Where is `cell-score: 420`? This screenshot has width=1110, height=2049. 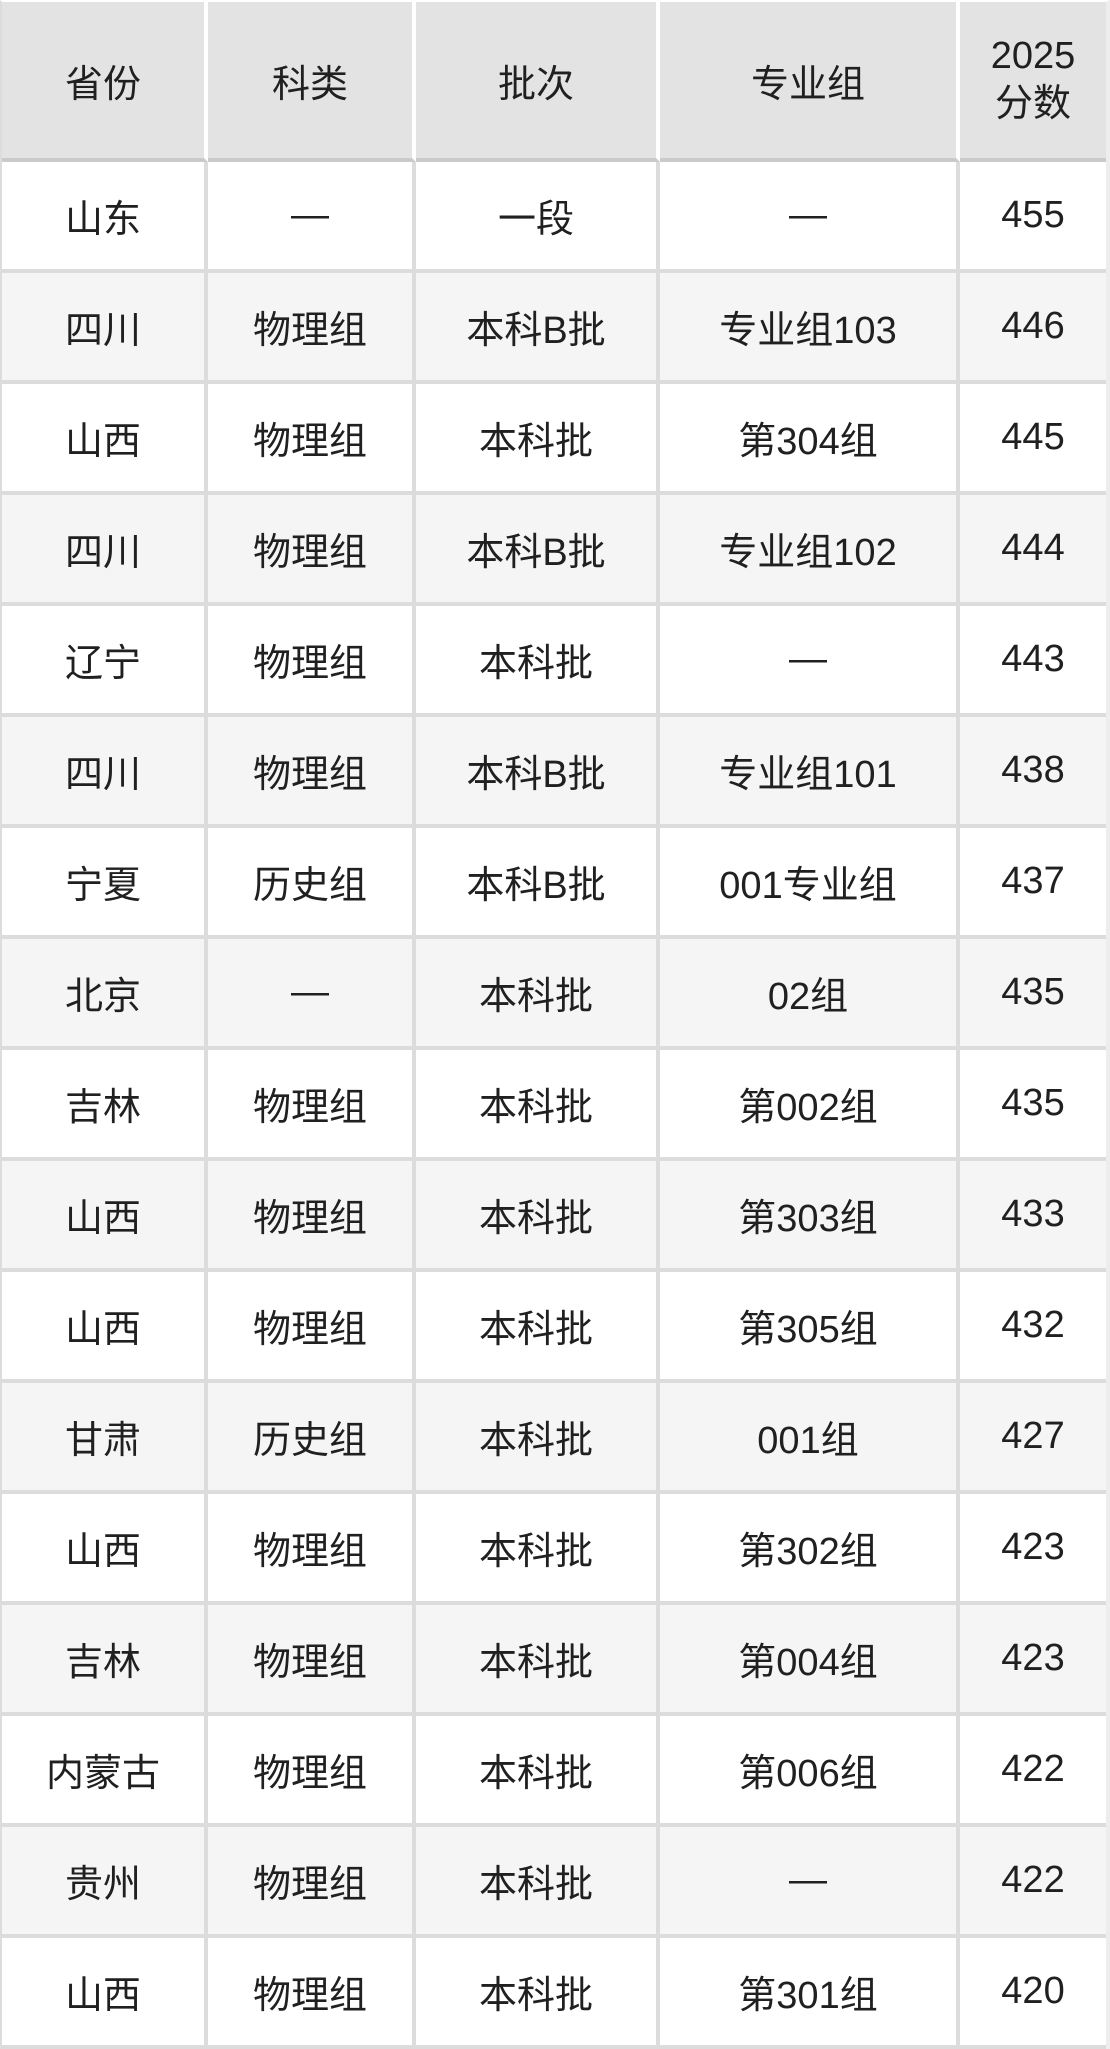 cell-score: 420 is located at coordinates (1033, 1993).